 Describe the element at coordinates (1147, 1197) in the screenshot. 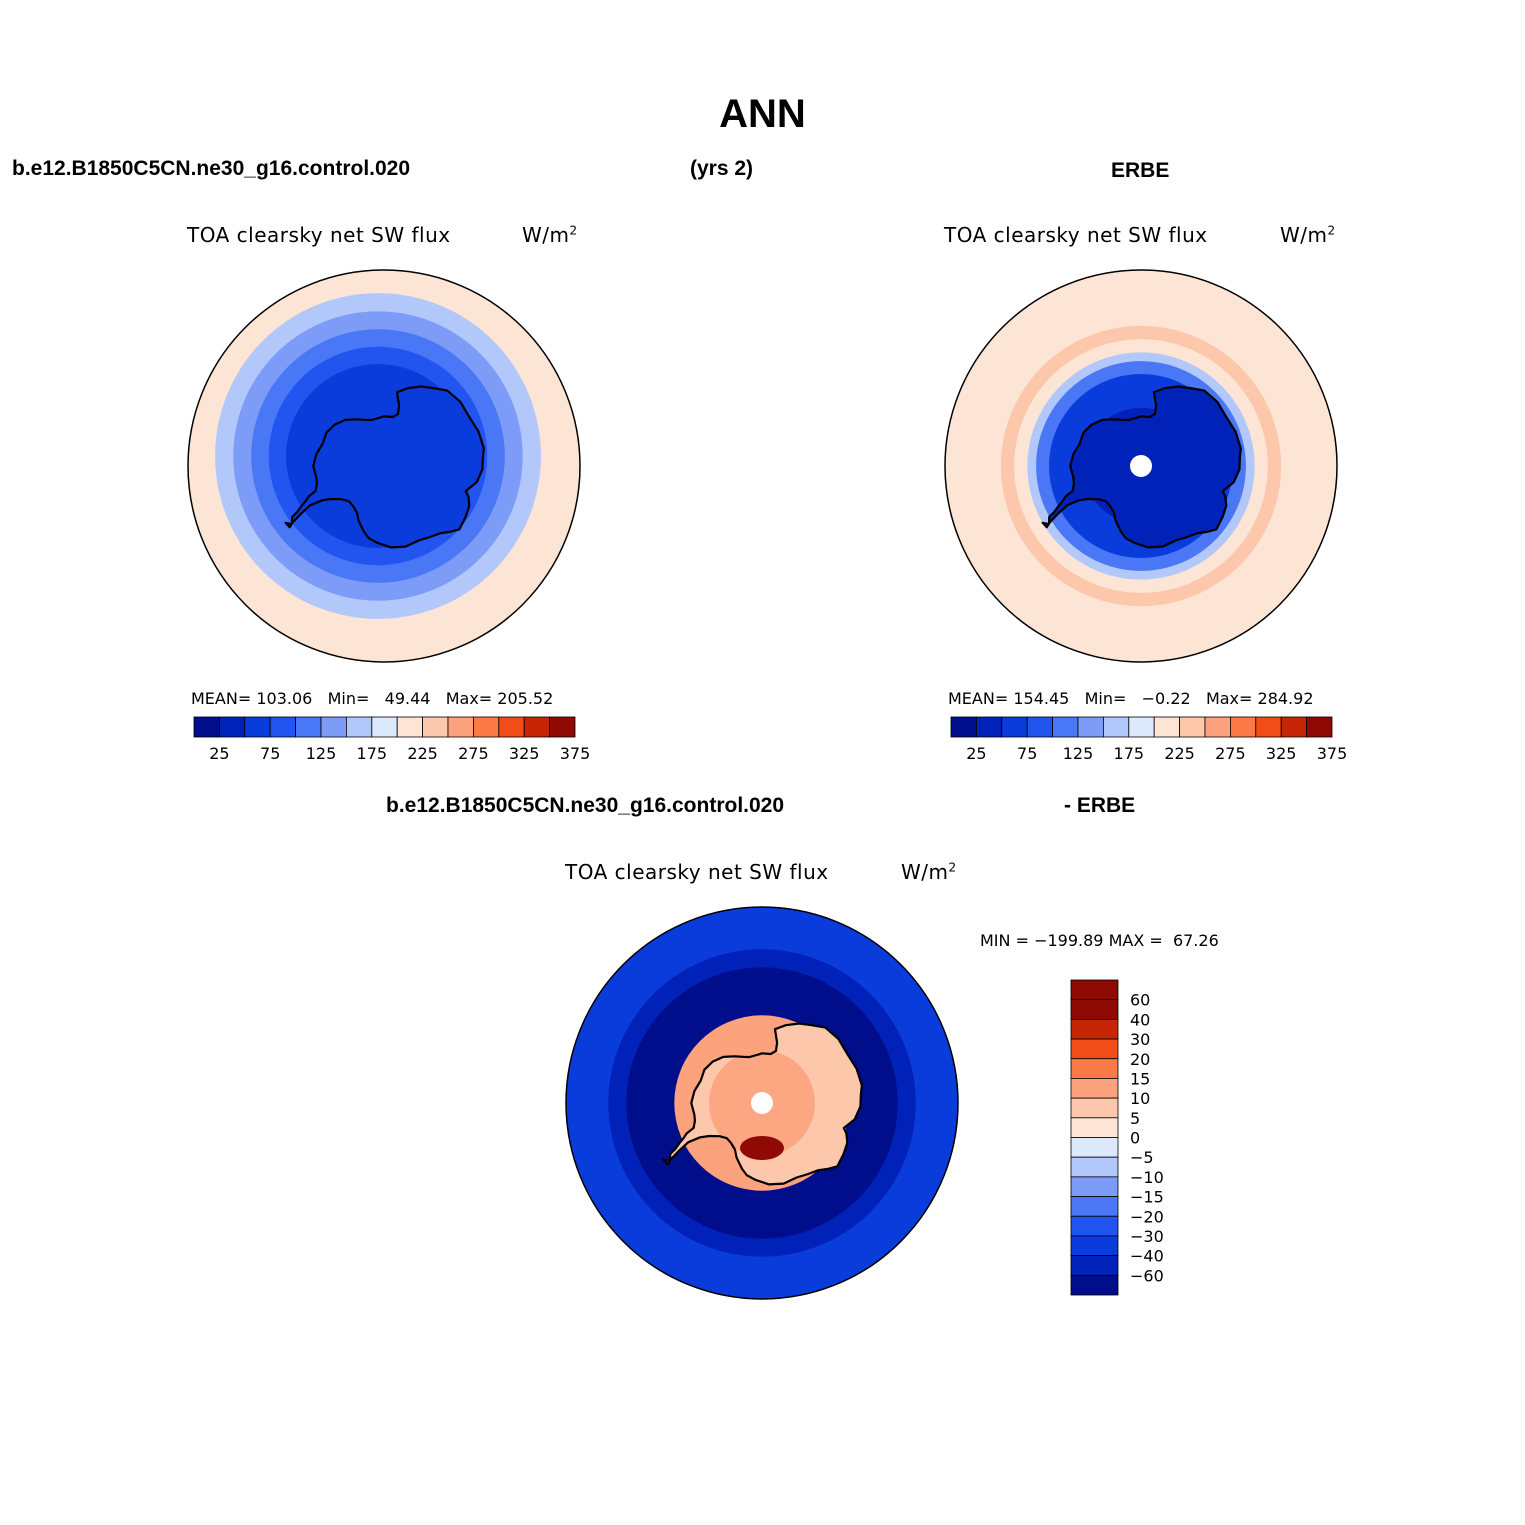

I see `colorbar-tick-label: −15` at that location.